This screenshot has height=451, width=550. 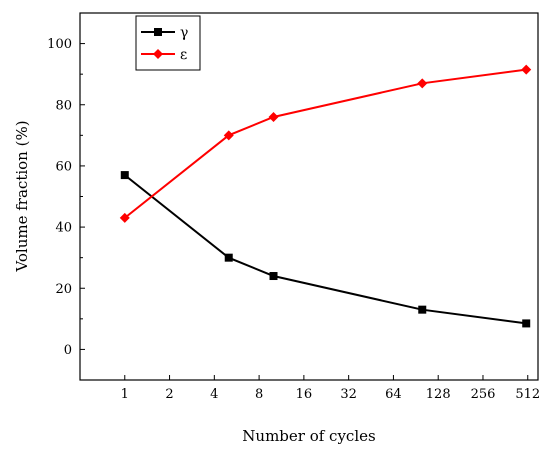 I want to click on x-tick-label: 128, so click(x=438, y=394).